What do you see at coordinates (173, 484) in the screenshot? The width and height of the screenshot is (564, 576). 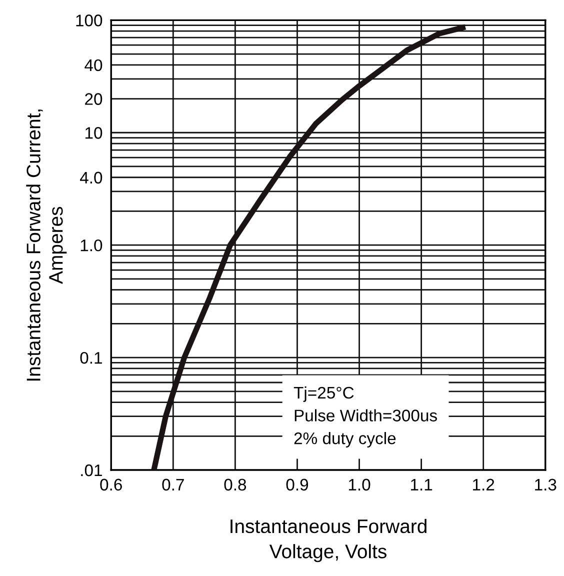 I see `x-tick-label: 0.7` at bounding box center [173, 484].